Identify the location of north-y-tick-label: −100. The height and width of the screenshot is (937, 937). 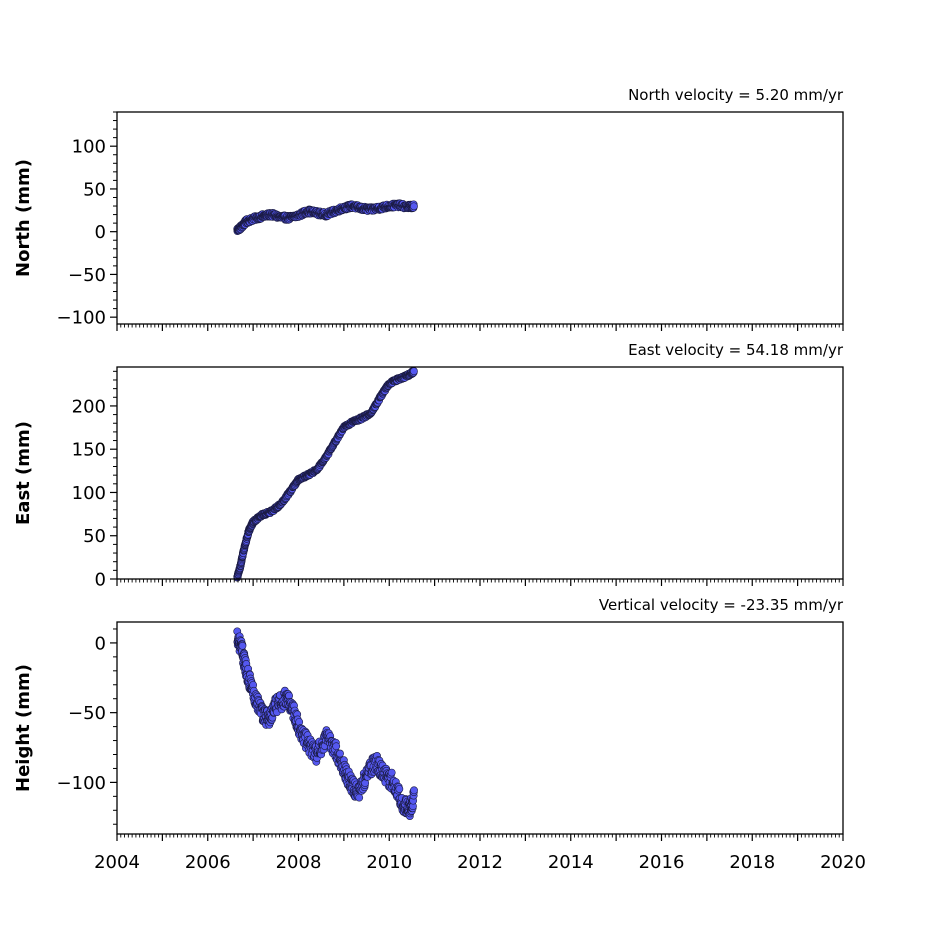
(81, 318).